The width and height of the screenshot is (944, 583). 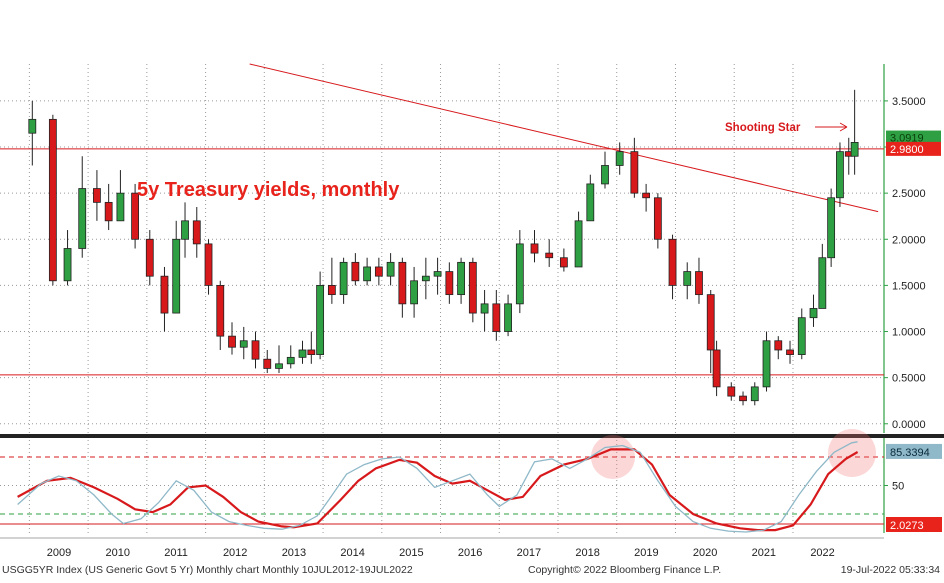 I want to click on highlight-circle-2018, so click(x=613, y=457).